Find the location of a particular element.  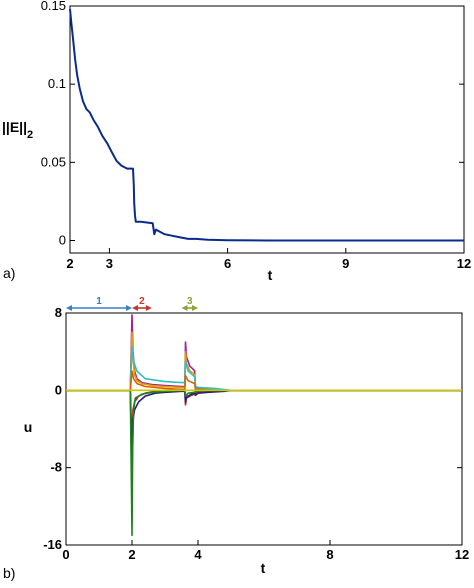

y-axis-label-a-base: ||E|| is located at coordinates (14, 127).